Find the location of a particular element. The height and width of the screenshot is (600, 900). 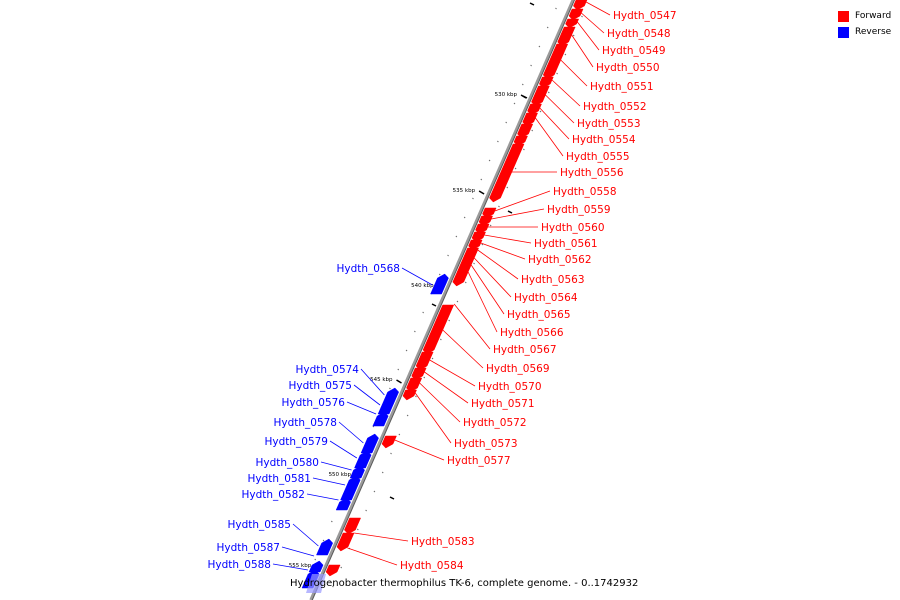

forward-gene-label: Hydth_0570 is located at coordinates (510, 387).